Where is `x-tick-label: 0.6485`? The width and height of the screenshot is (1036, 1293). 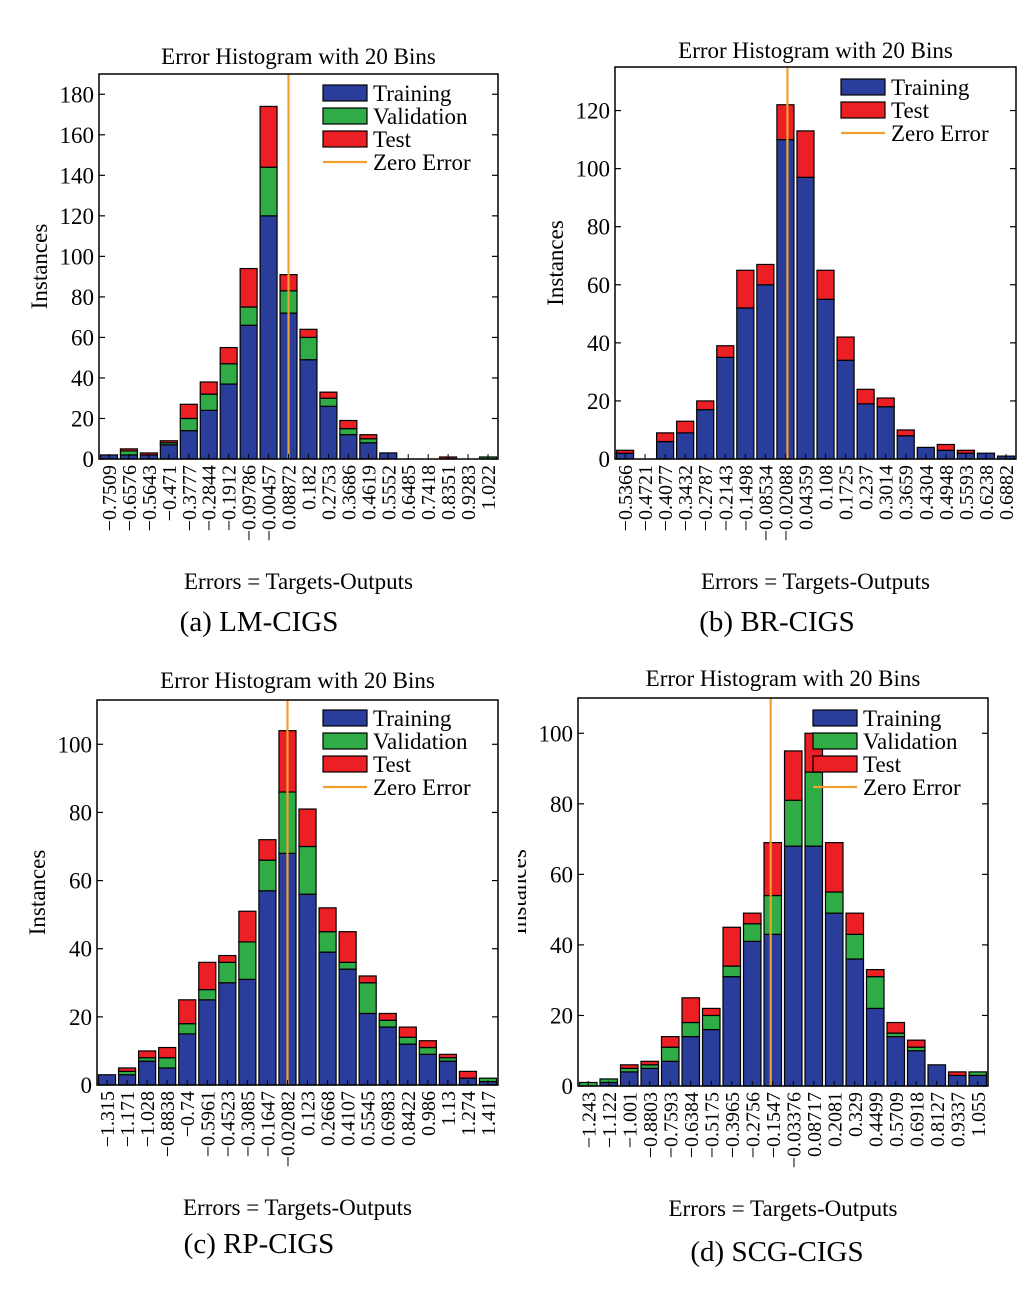 x-tick-label: 0.6485 is located at coordinates (409, 492).